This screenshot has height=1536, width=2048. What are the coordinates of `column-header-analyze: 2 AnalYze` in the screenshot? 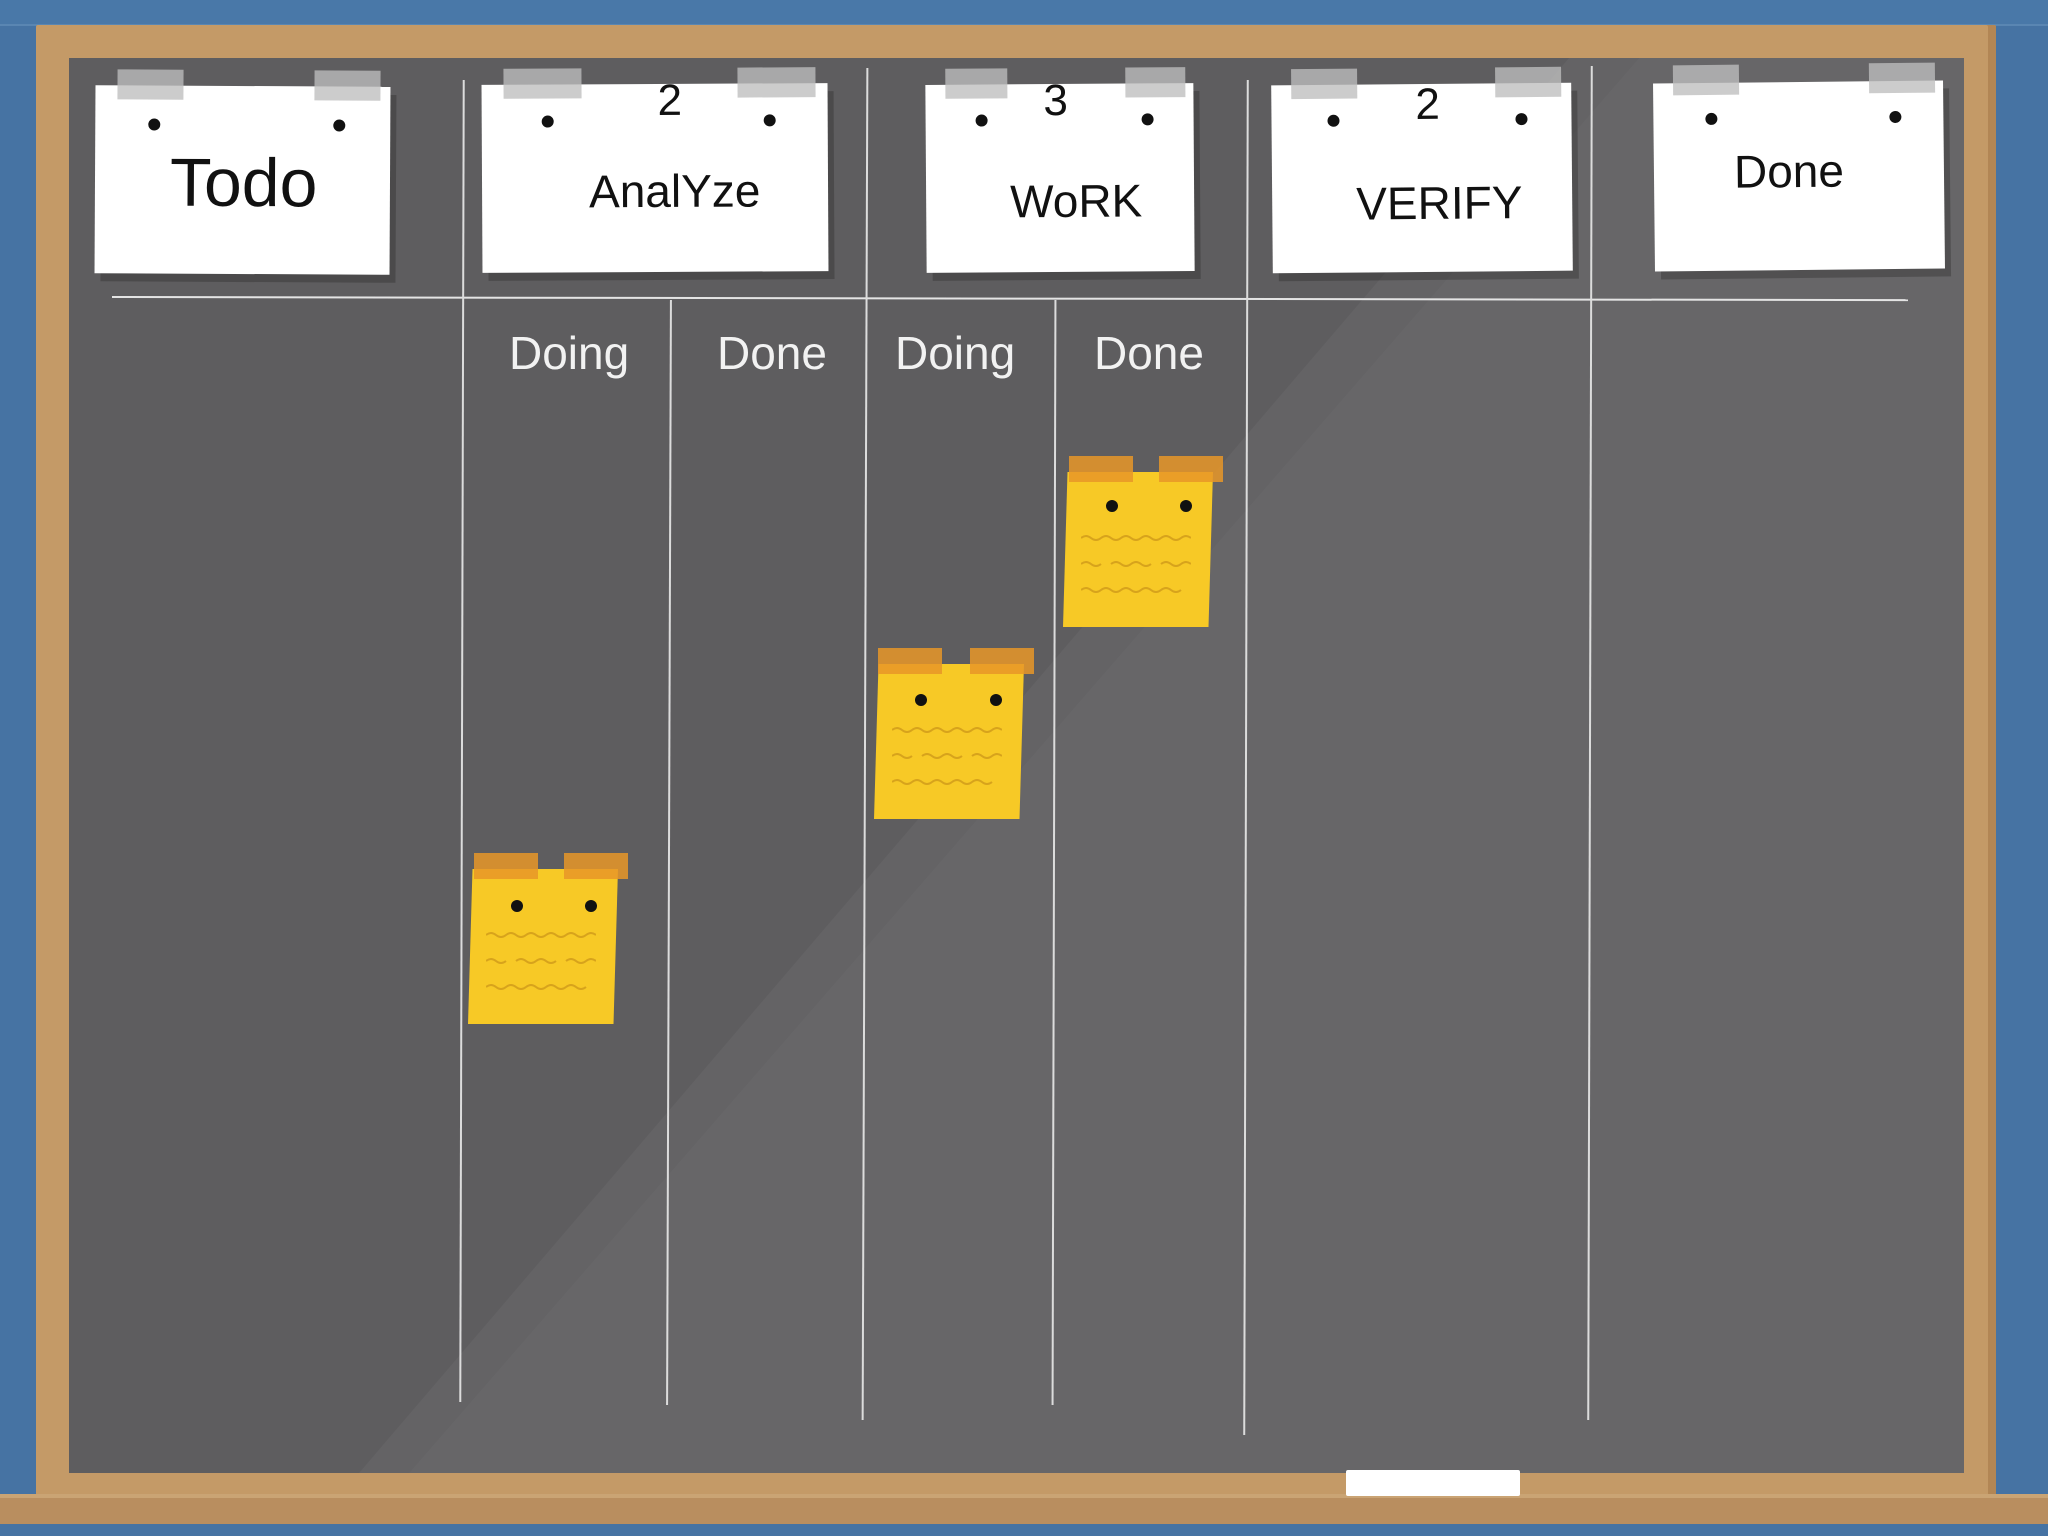 It's located at (655, 170).